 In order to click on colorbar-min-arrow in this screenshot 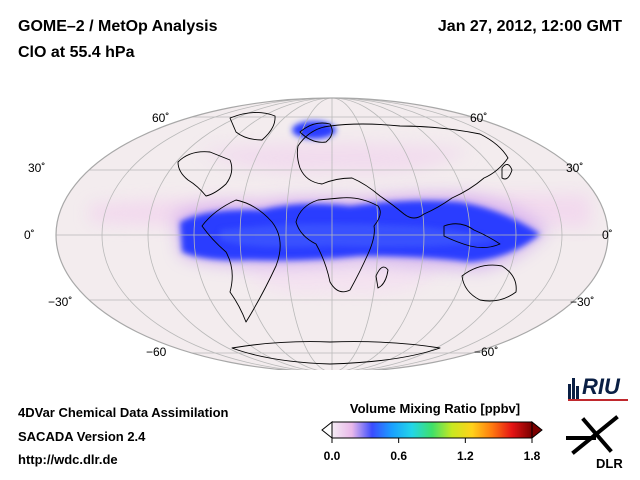, I will do `click(327, 430)`.